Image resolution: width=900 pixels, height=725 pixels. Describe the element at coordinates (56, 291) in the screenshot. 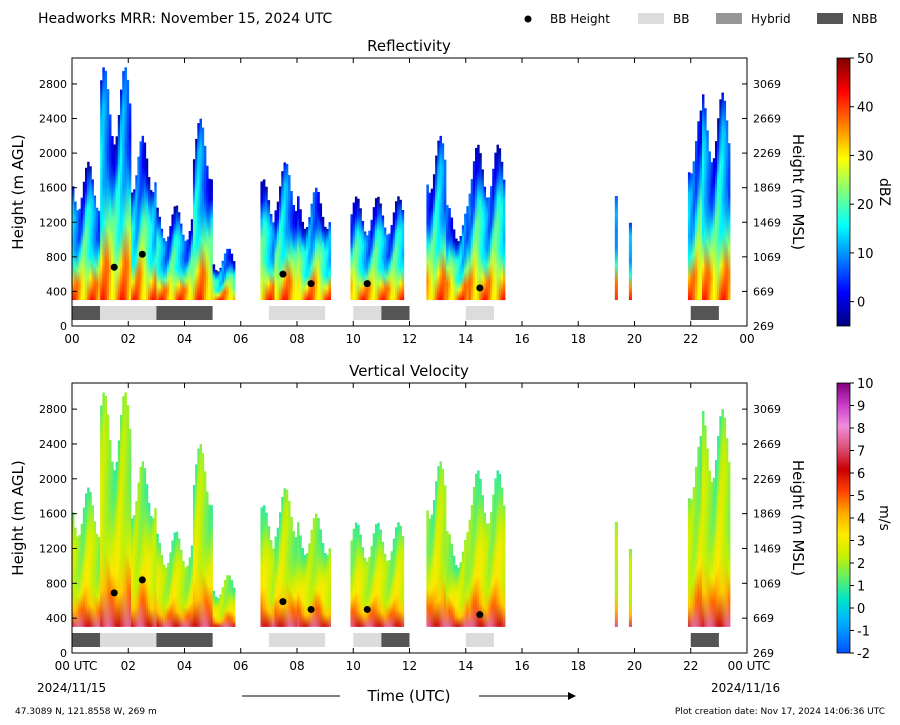

I see `y-tick-label: 400` at that location.